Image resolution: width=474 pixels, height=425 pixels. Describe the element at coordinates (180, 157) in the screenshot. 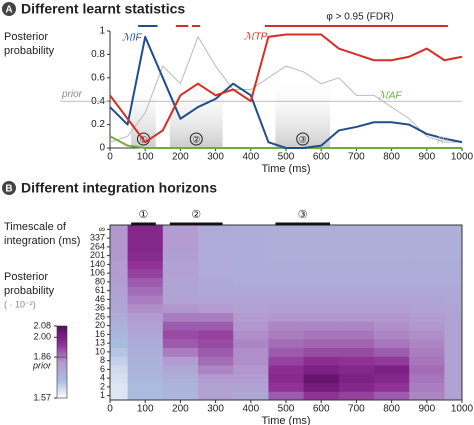

I see `x-tick-label: 200` at that location.